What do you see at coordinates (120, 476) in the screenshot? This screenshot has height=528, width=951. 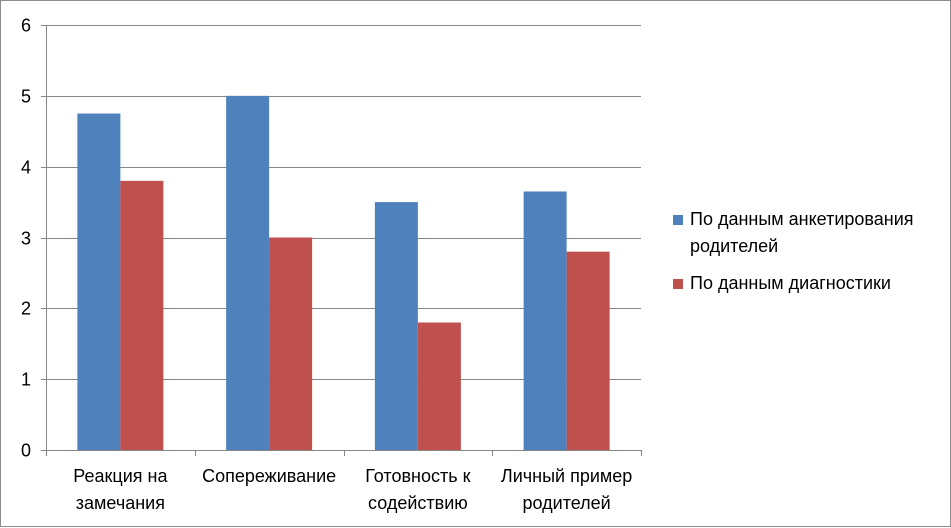 I see `x-category-label: Реакция на` at bounding box center [120, 476].